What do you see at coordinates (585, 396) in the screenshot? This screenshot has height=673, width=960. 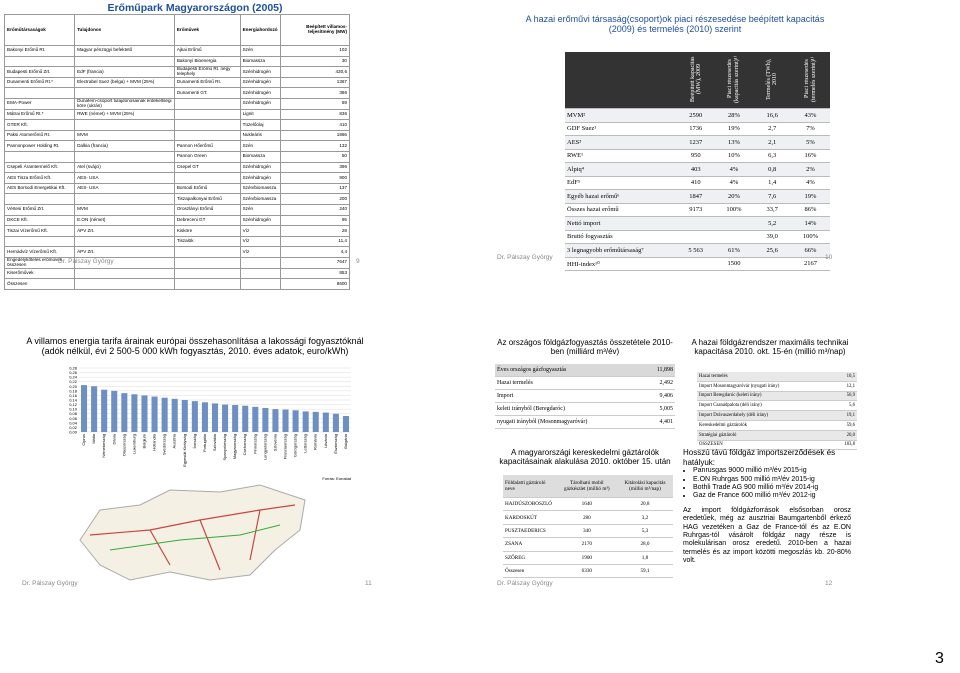 I see `table-row: Import 9,406` at bounding box center [585, 396].